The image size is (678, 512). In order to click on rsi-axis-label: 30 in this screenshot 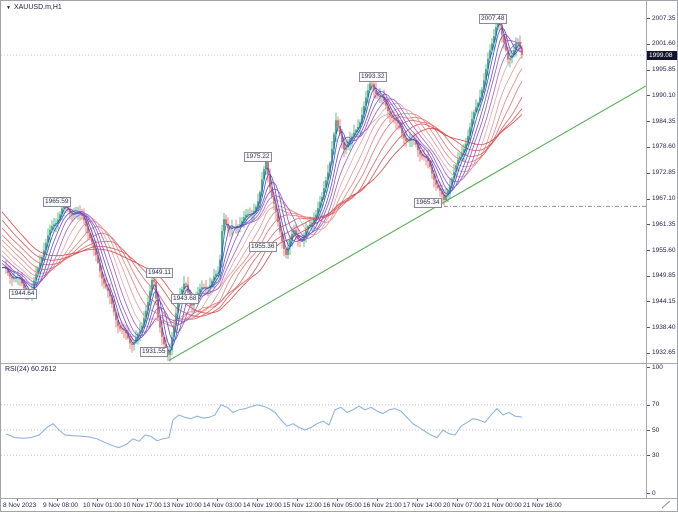, I will do `click(656, 455)`.